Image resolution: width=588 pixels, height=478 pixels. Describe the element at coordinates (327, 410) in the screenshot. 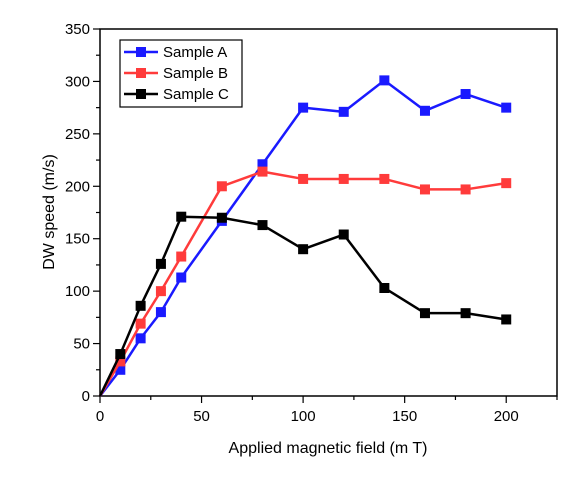

I see `x-axis: 0 50 100 150 200` at that location.